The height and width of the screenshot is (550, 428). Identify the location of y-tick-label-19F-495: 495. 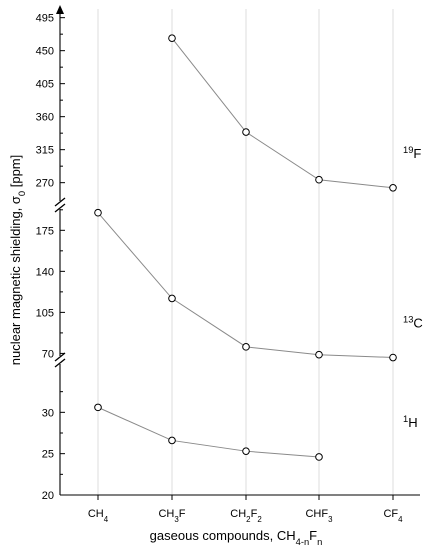
(45, 19).